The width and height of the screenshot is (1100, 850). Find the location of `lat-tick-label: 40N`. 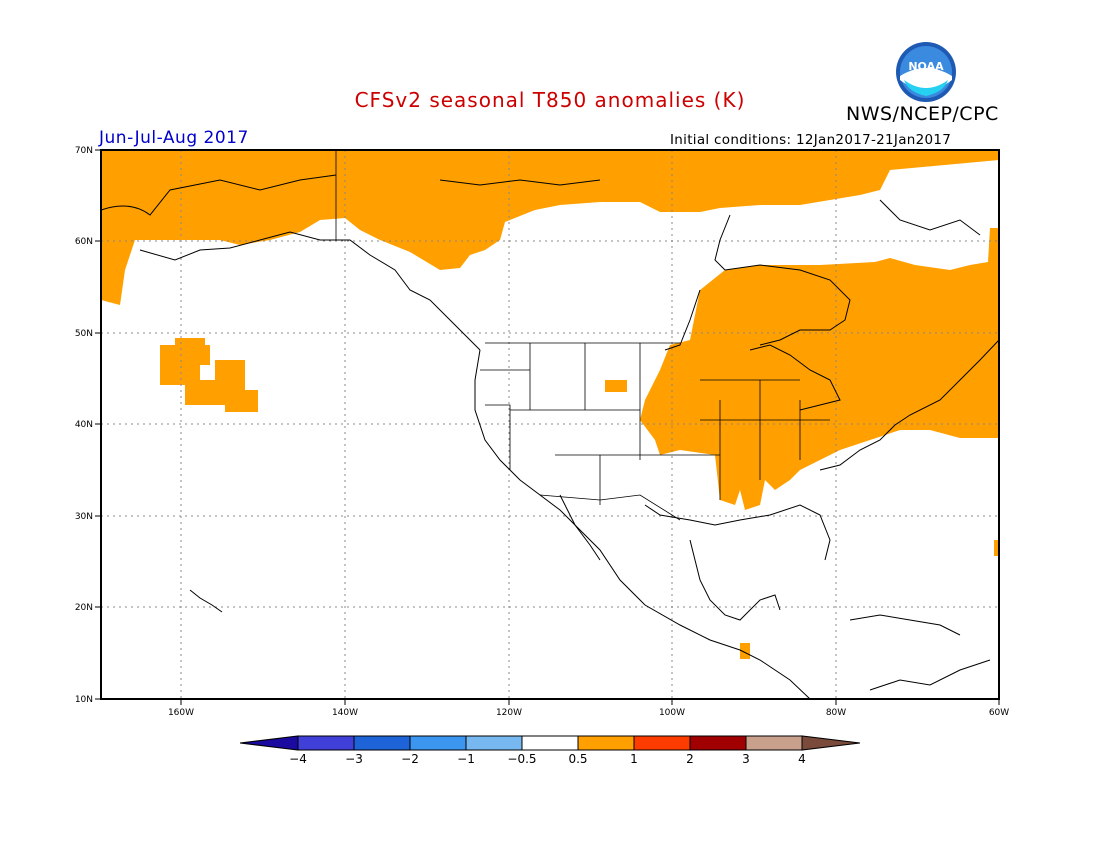

lat-tick-label: 40N is located at coordinates (84, 425).